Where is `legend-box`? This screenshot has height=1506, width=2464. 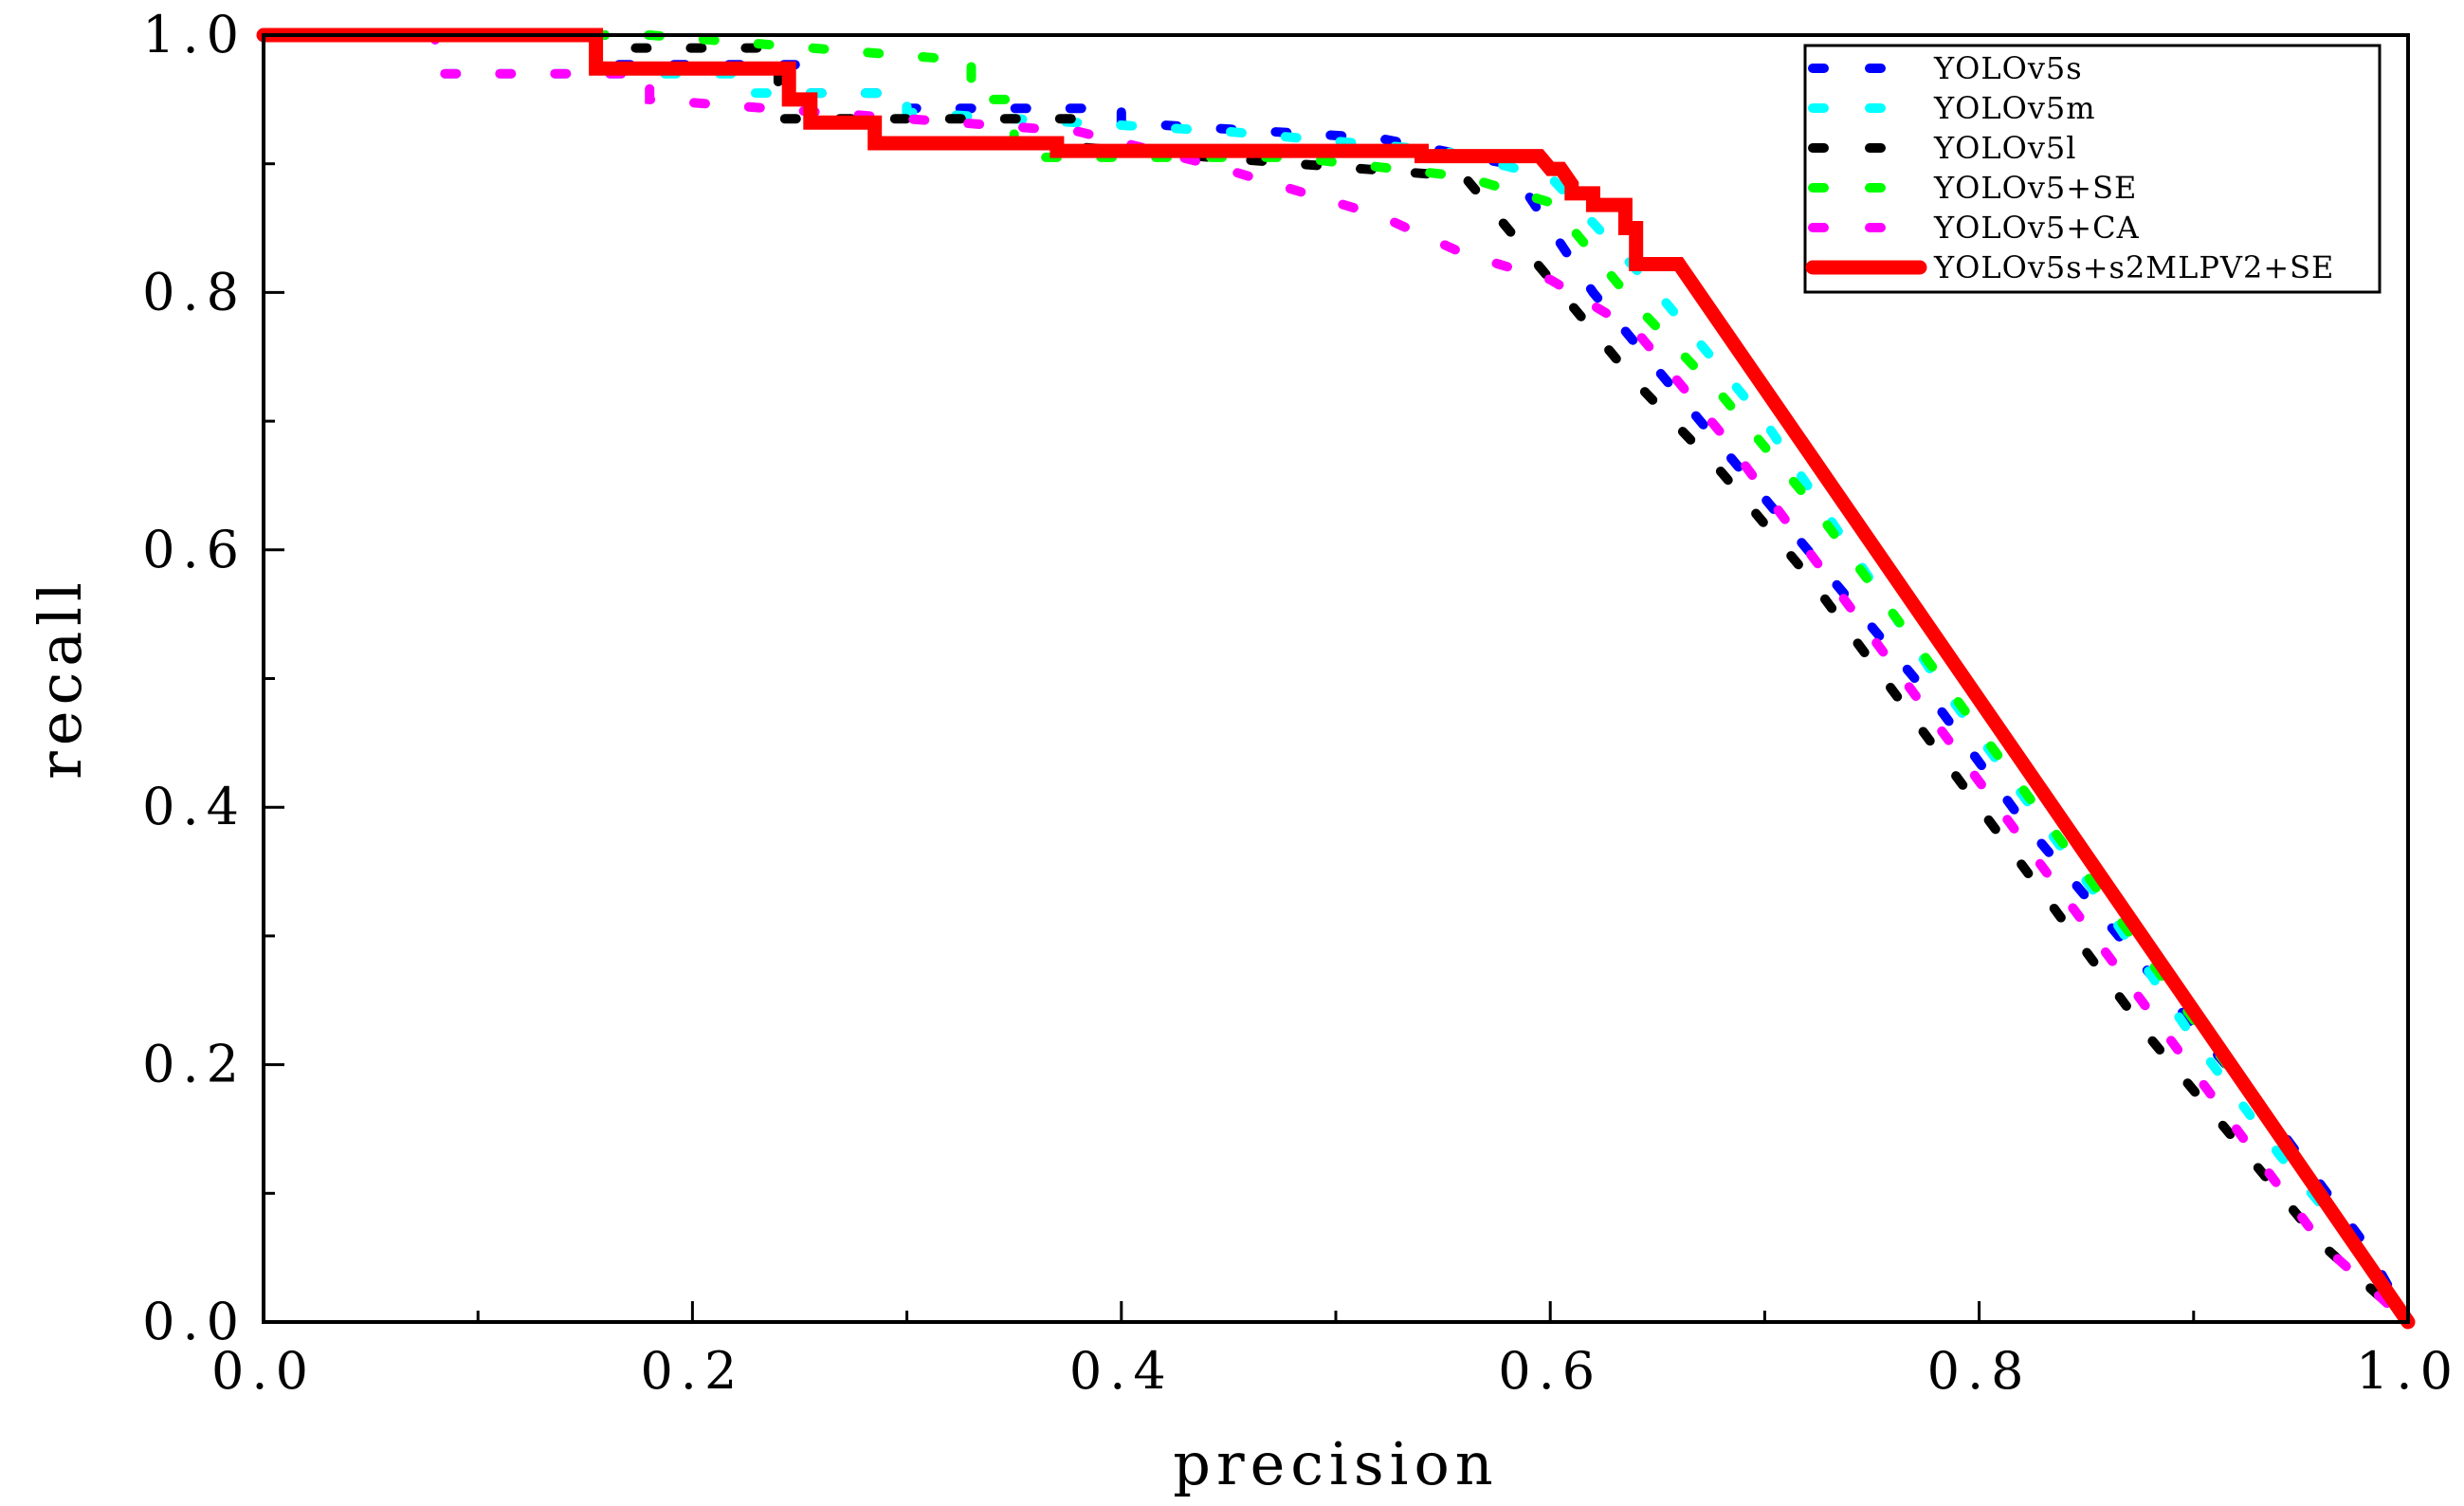 legend-box is located at coordinates (2092, 169).